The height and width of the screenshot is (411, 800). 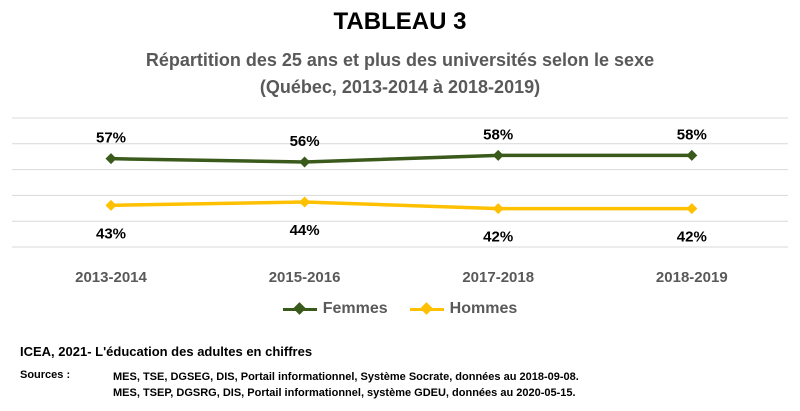 I want to click on data-label-femmes: 57%, so click(x=111, y=138).